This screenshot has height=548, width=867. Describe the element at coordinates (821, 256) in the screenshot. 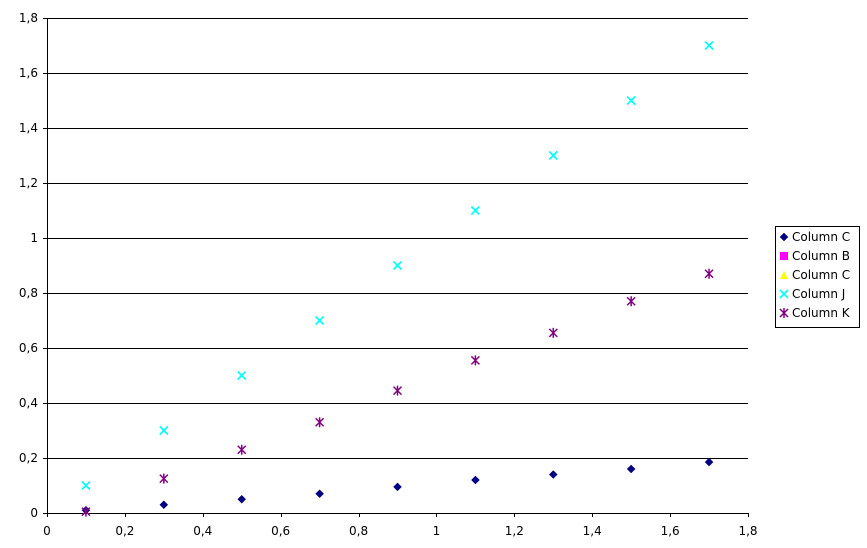

I see `legend-label: Column B` at that location.